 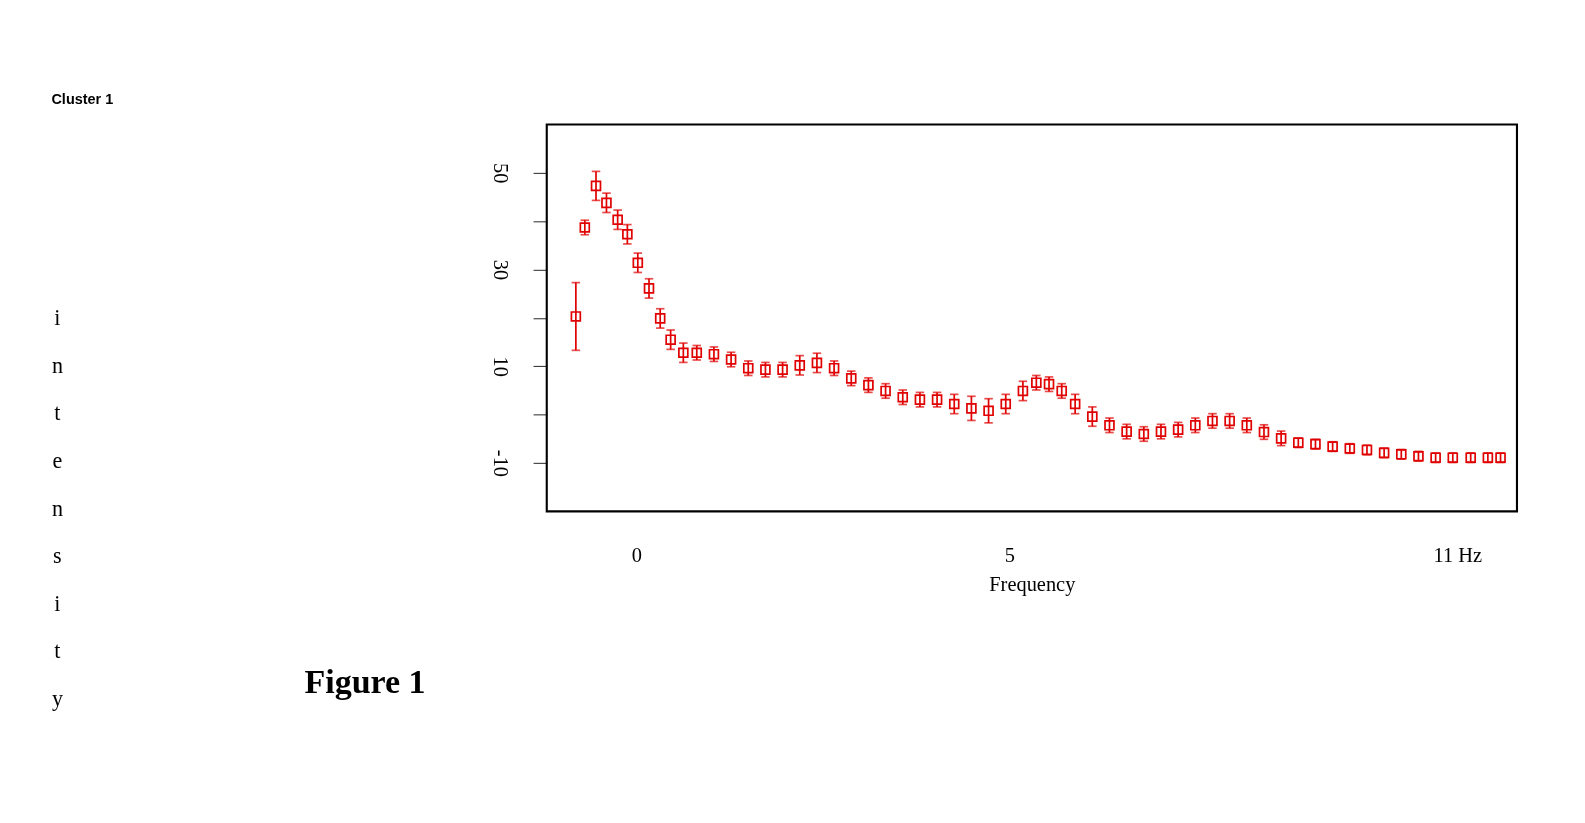 I want to click on text: Cluster 1, so click(x=82, y=99).